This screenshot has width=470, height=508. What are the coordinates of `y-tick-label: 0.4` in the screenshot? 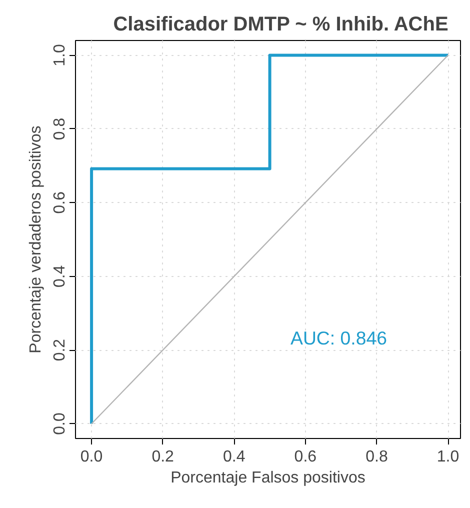 It's located at (60, 276).